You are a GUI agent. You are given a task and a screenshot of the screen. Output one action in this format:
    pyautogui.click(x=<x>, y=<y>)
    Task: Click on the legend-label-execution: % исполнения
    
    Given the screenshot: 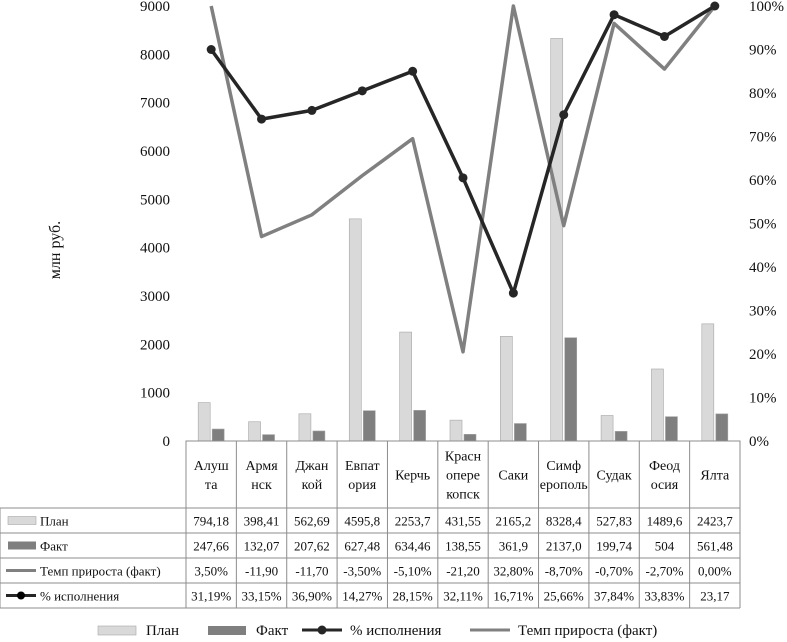 What is the action you would take?
    pyautogui.click(x=395, y=631)
    